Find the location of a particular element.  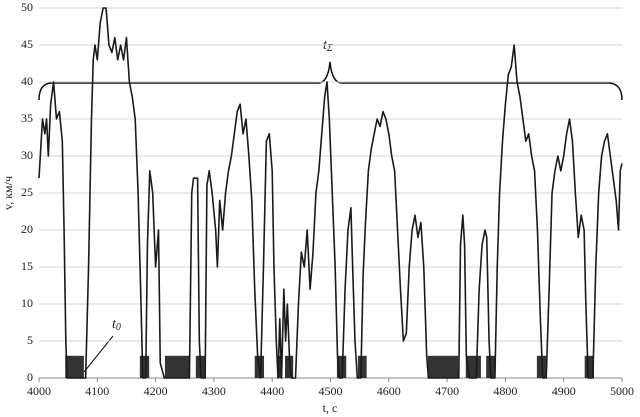

x-tick-label: 4500 is located at coordinates (331, 391).